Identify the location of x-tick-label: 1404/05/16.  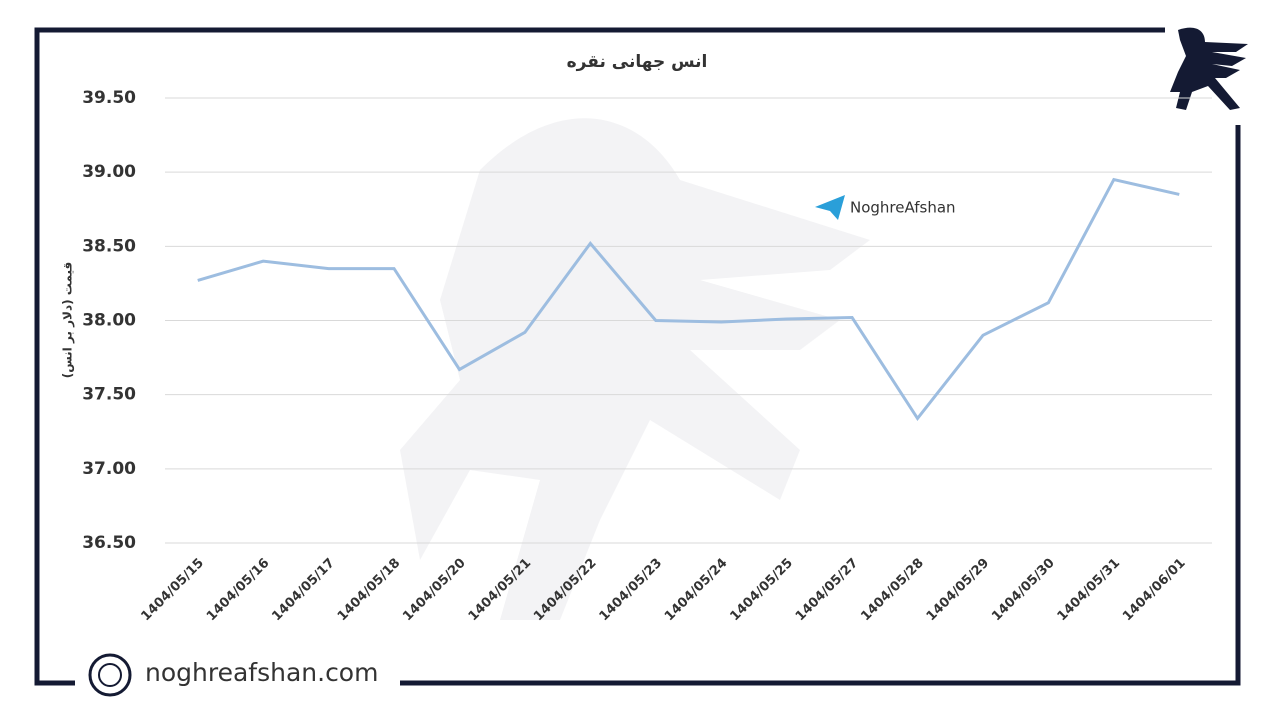
(238, 590).